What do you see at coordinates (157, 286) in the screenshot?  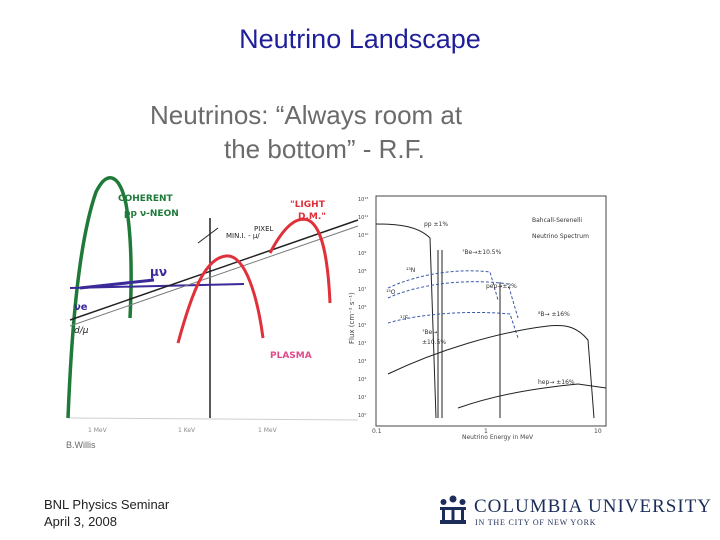 I see `reference-line` at bounding box center [157, 286].